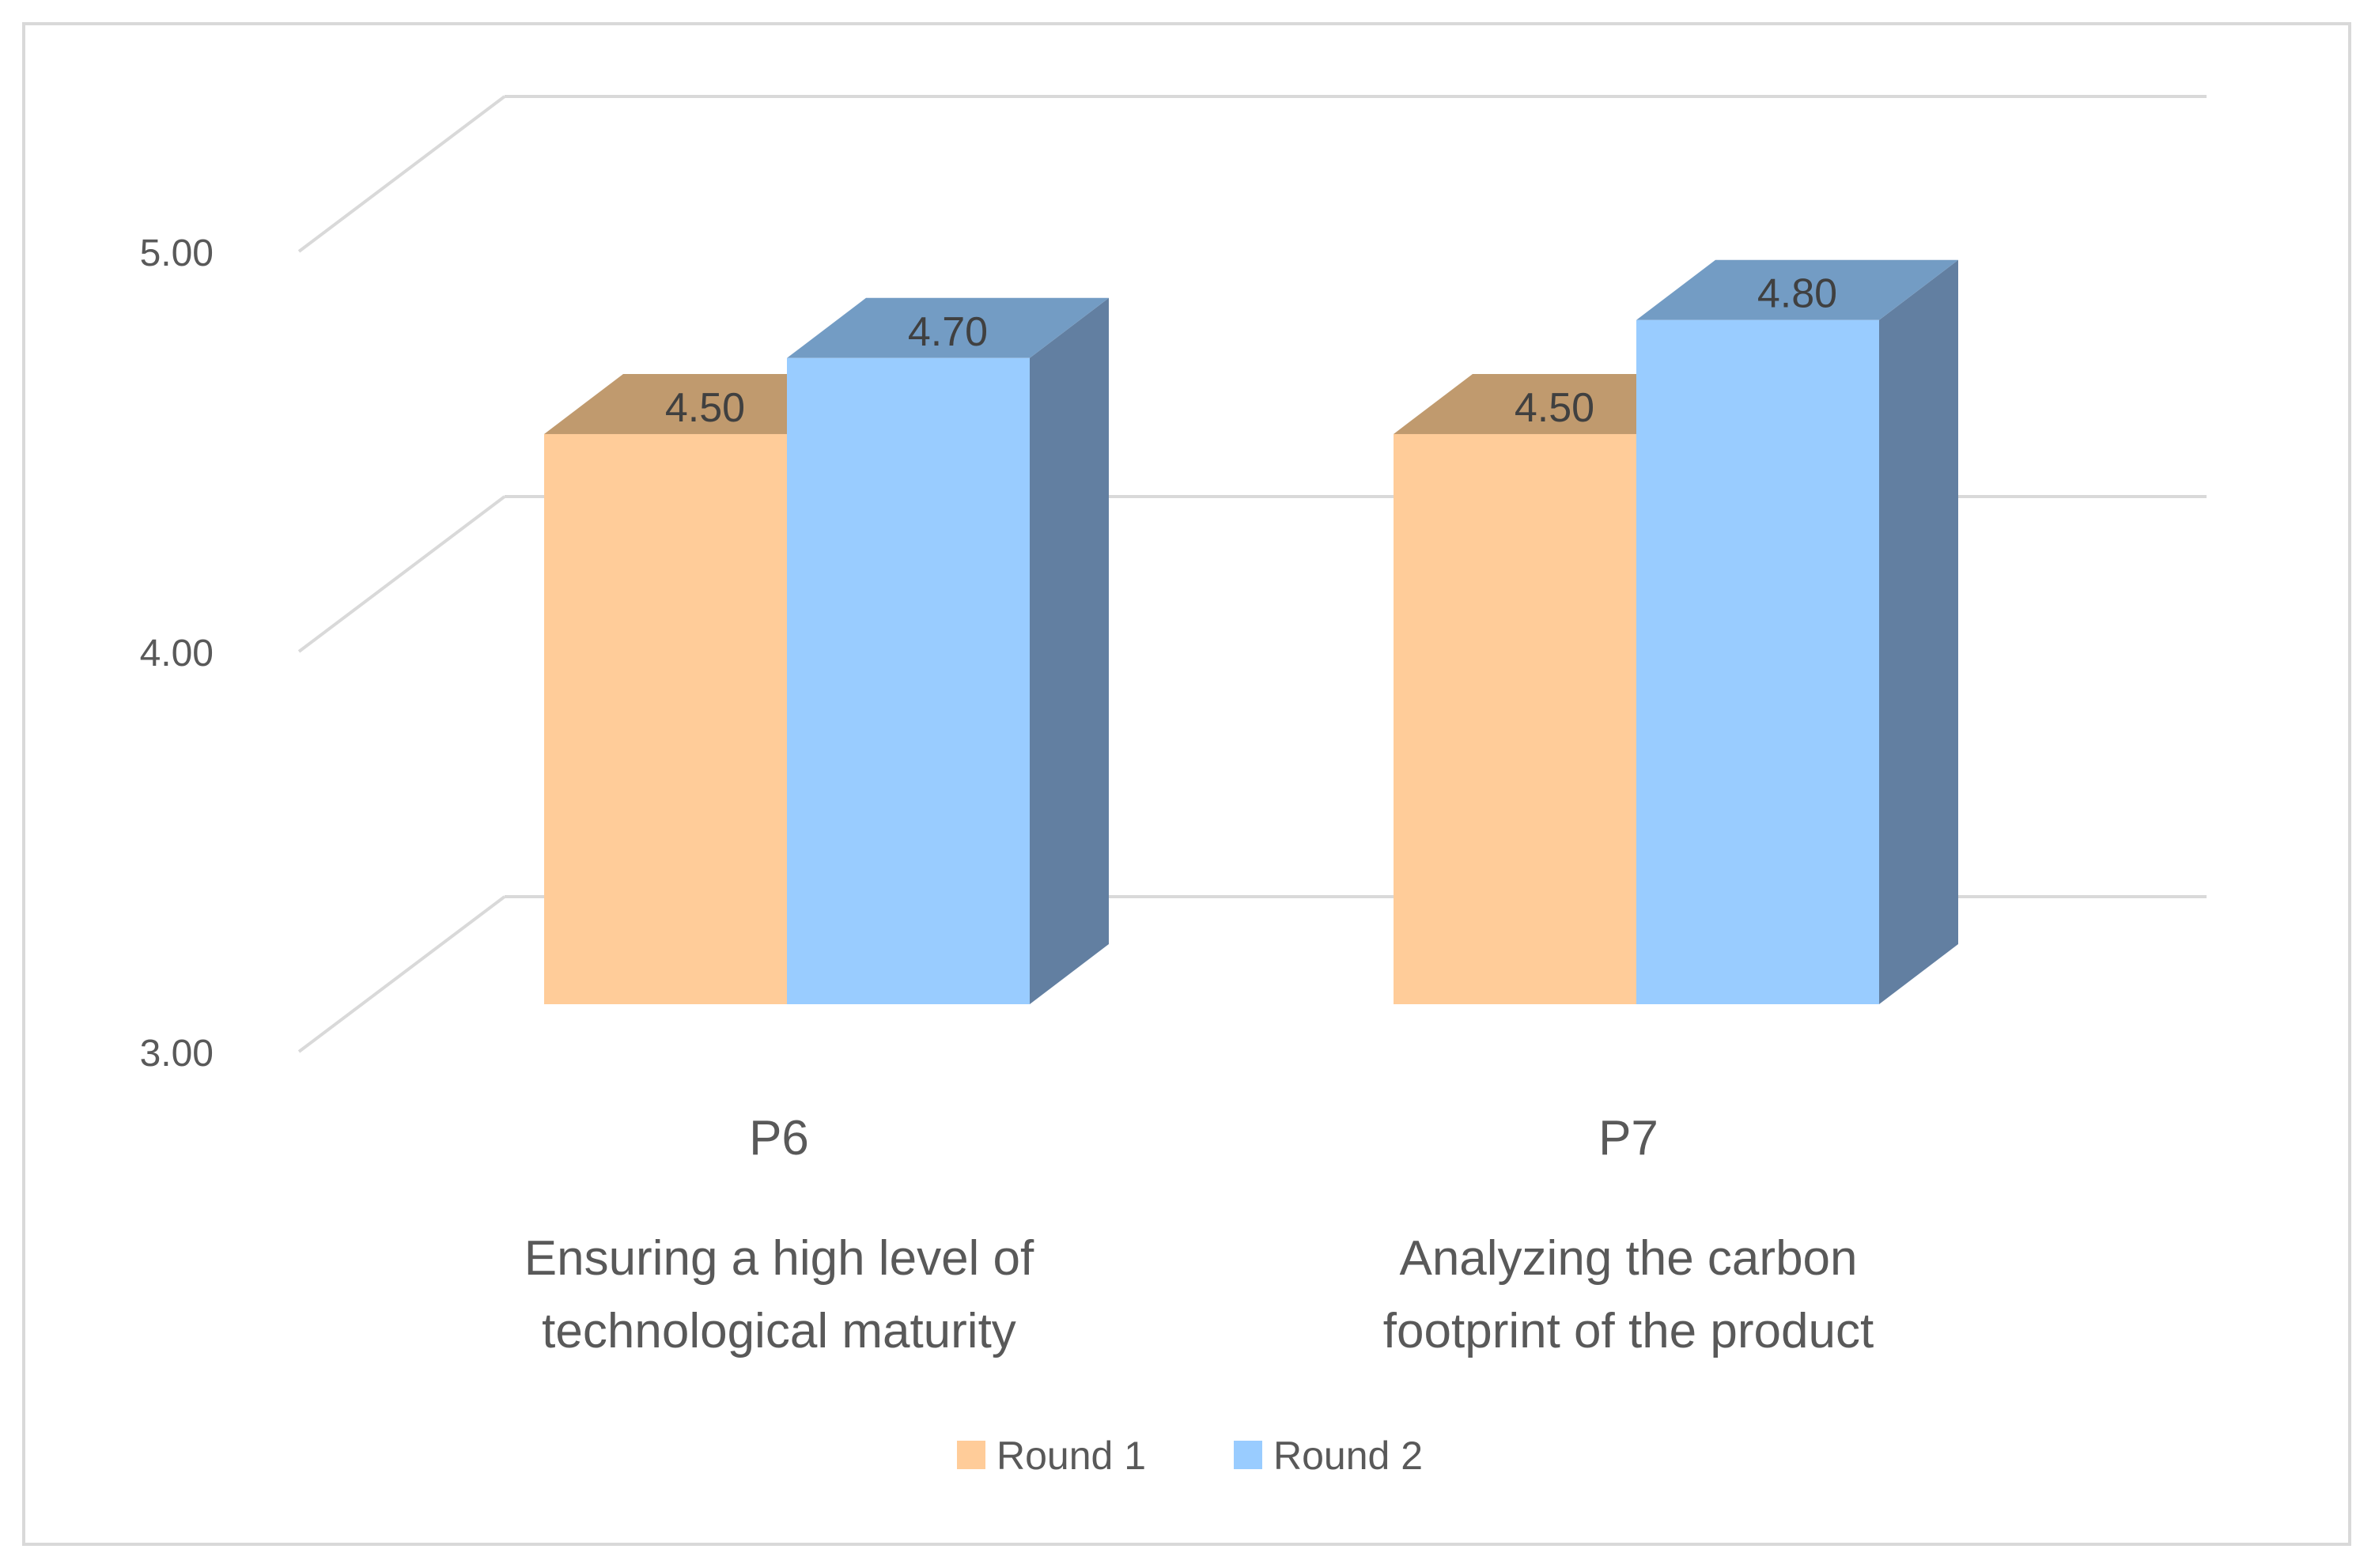  I want to click on y-axis-ticks: 3.00 4.00 5.00, so click(177, 653).